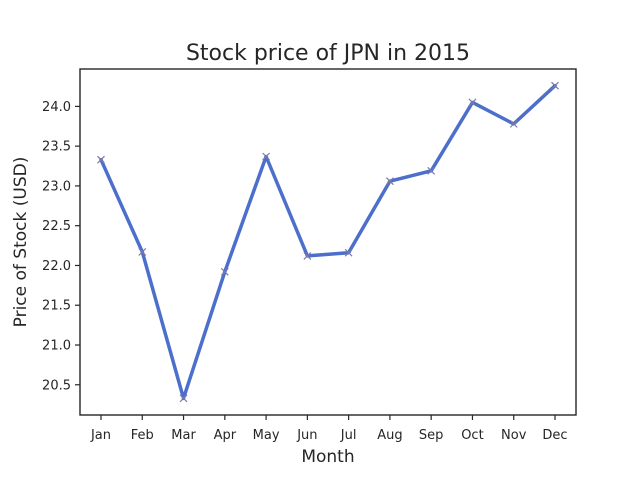 This screenshot has height=480, width=640. What do you see at coordinates (21, 242) in the screenshot?
I see `y-axis-label: Price of Stock (USD)` at bounding box center [21, 242].